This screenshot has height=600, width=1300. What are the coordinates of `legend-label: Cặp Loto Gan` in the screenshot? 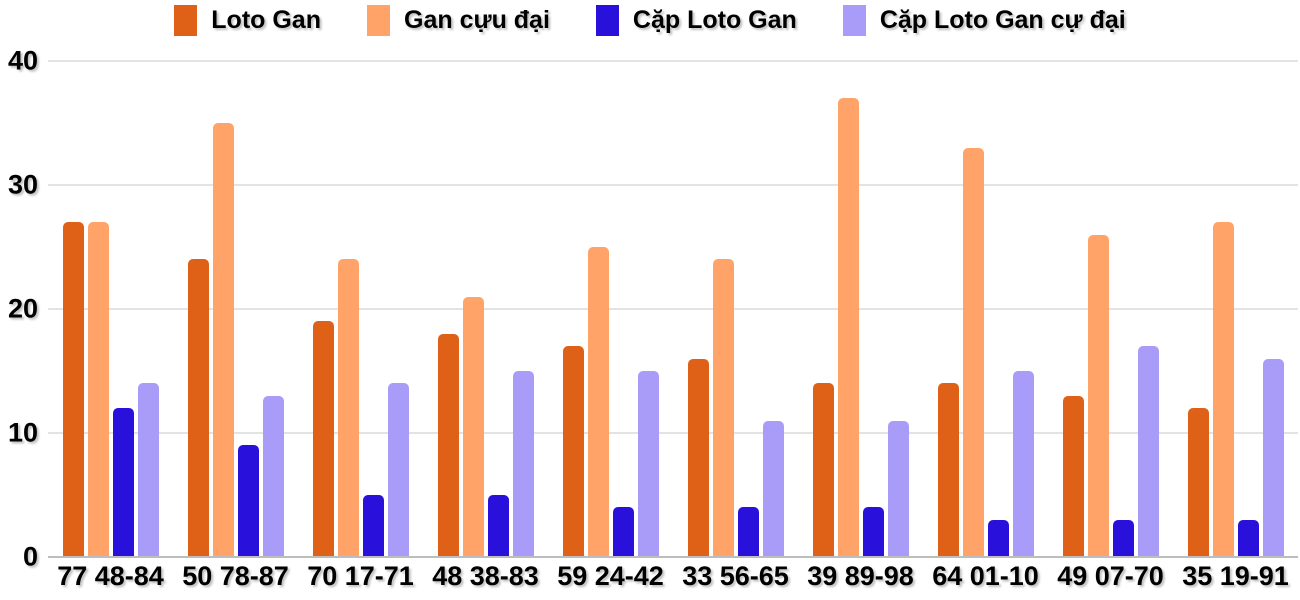 It's located at (714, 20).